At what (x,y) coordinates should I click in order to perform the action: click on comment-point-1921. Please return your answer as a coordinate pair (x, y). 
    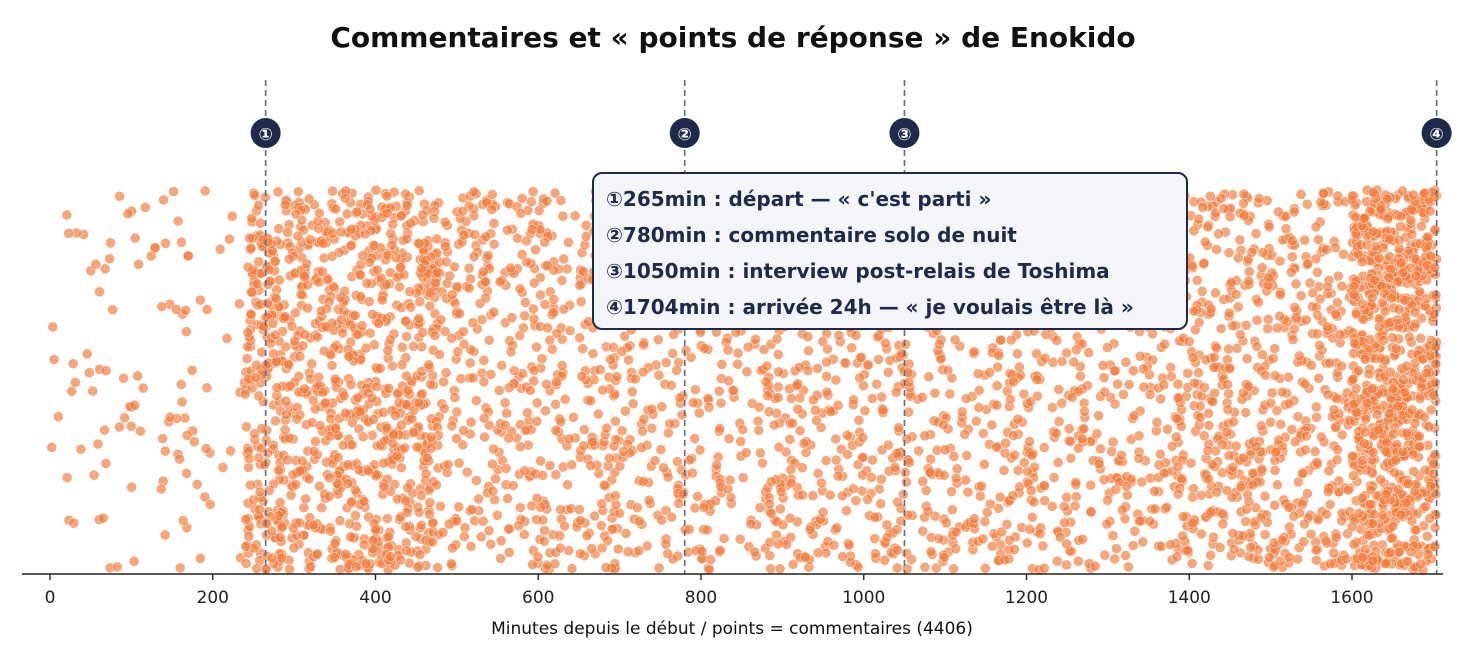
    Looking at the image, I should click on (837, 528).